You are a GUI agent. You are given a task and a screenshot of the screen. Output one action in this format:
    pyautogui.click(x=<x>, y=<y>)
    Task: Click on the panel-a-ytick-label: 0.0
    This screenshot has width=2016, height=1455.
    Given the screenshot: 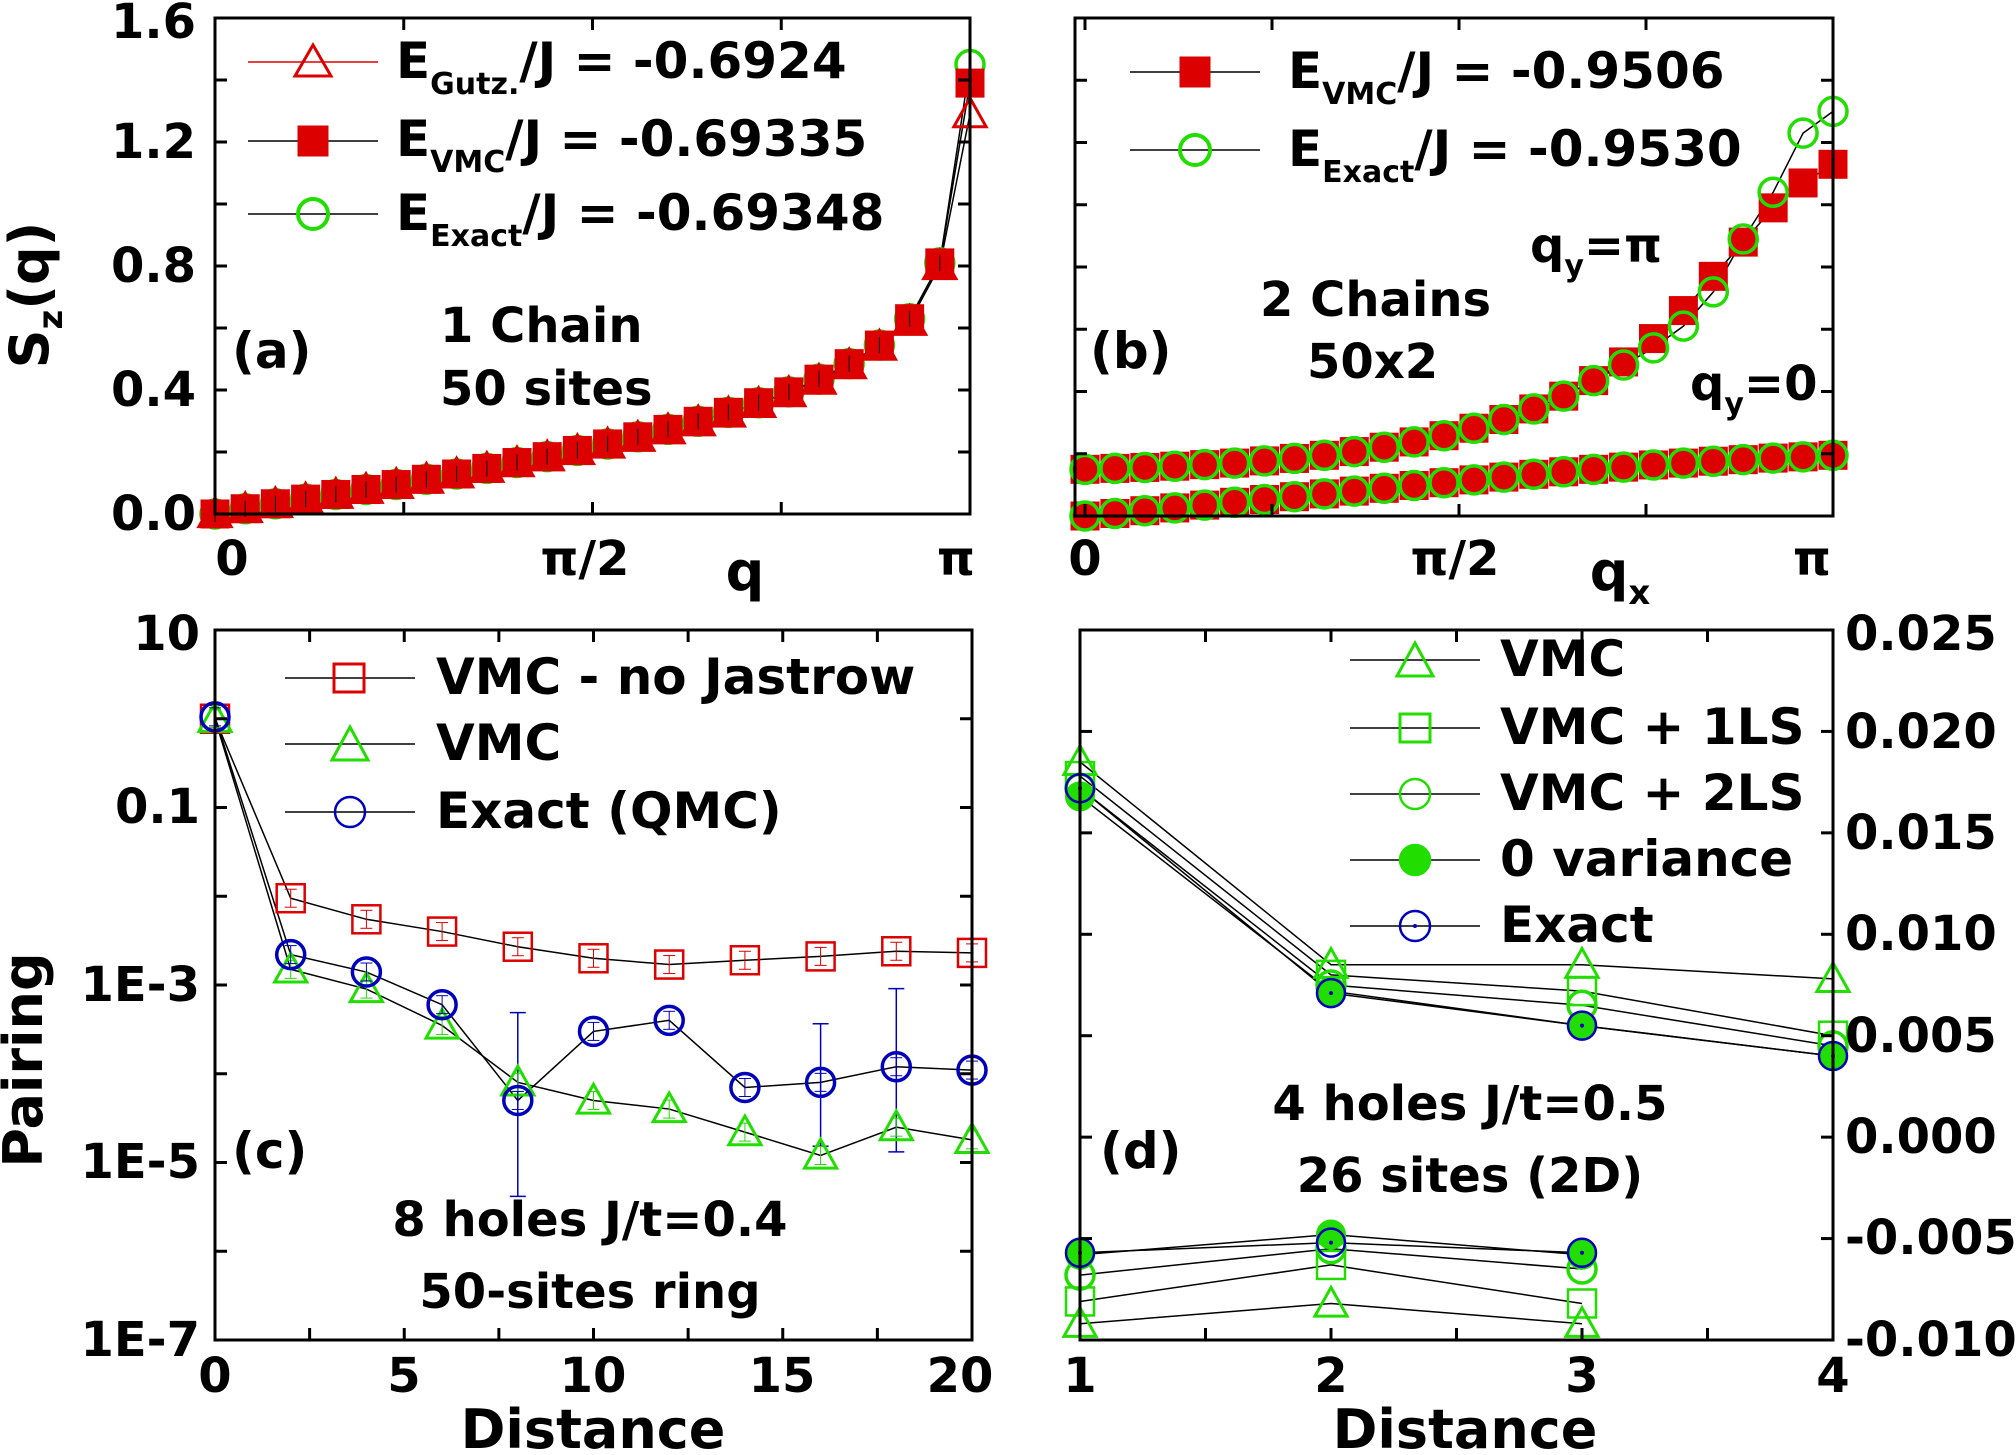 What is the action you would take?
    pyautogui.click(x=153, y=514)
    